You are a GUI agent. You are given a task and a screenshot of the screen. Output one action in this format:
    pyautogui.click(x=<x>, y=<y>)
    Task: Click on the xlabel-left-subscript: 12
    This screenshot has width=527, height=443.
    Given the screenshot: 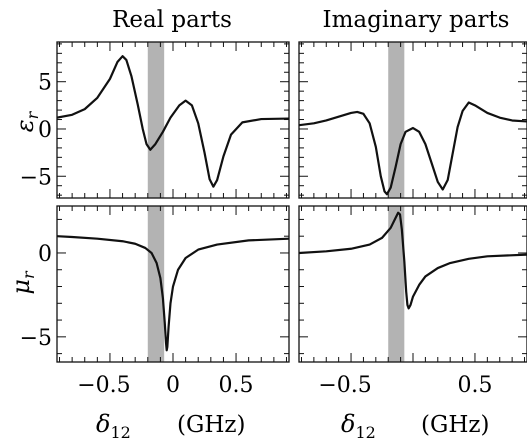 What is the action you would take?
    pyautogui.click(x=120, y=432)
    